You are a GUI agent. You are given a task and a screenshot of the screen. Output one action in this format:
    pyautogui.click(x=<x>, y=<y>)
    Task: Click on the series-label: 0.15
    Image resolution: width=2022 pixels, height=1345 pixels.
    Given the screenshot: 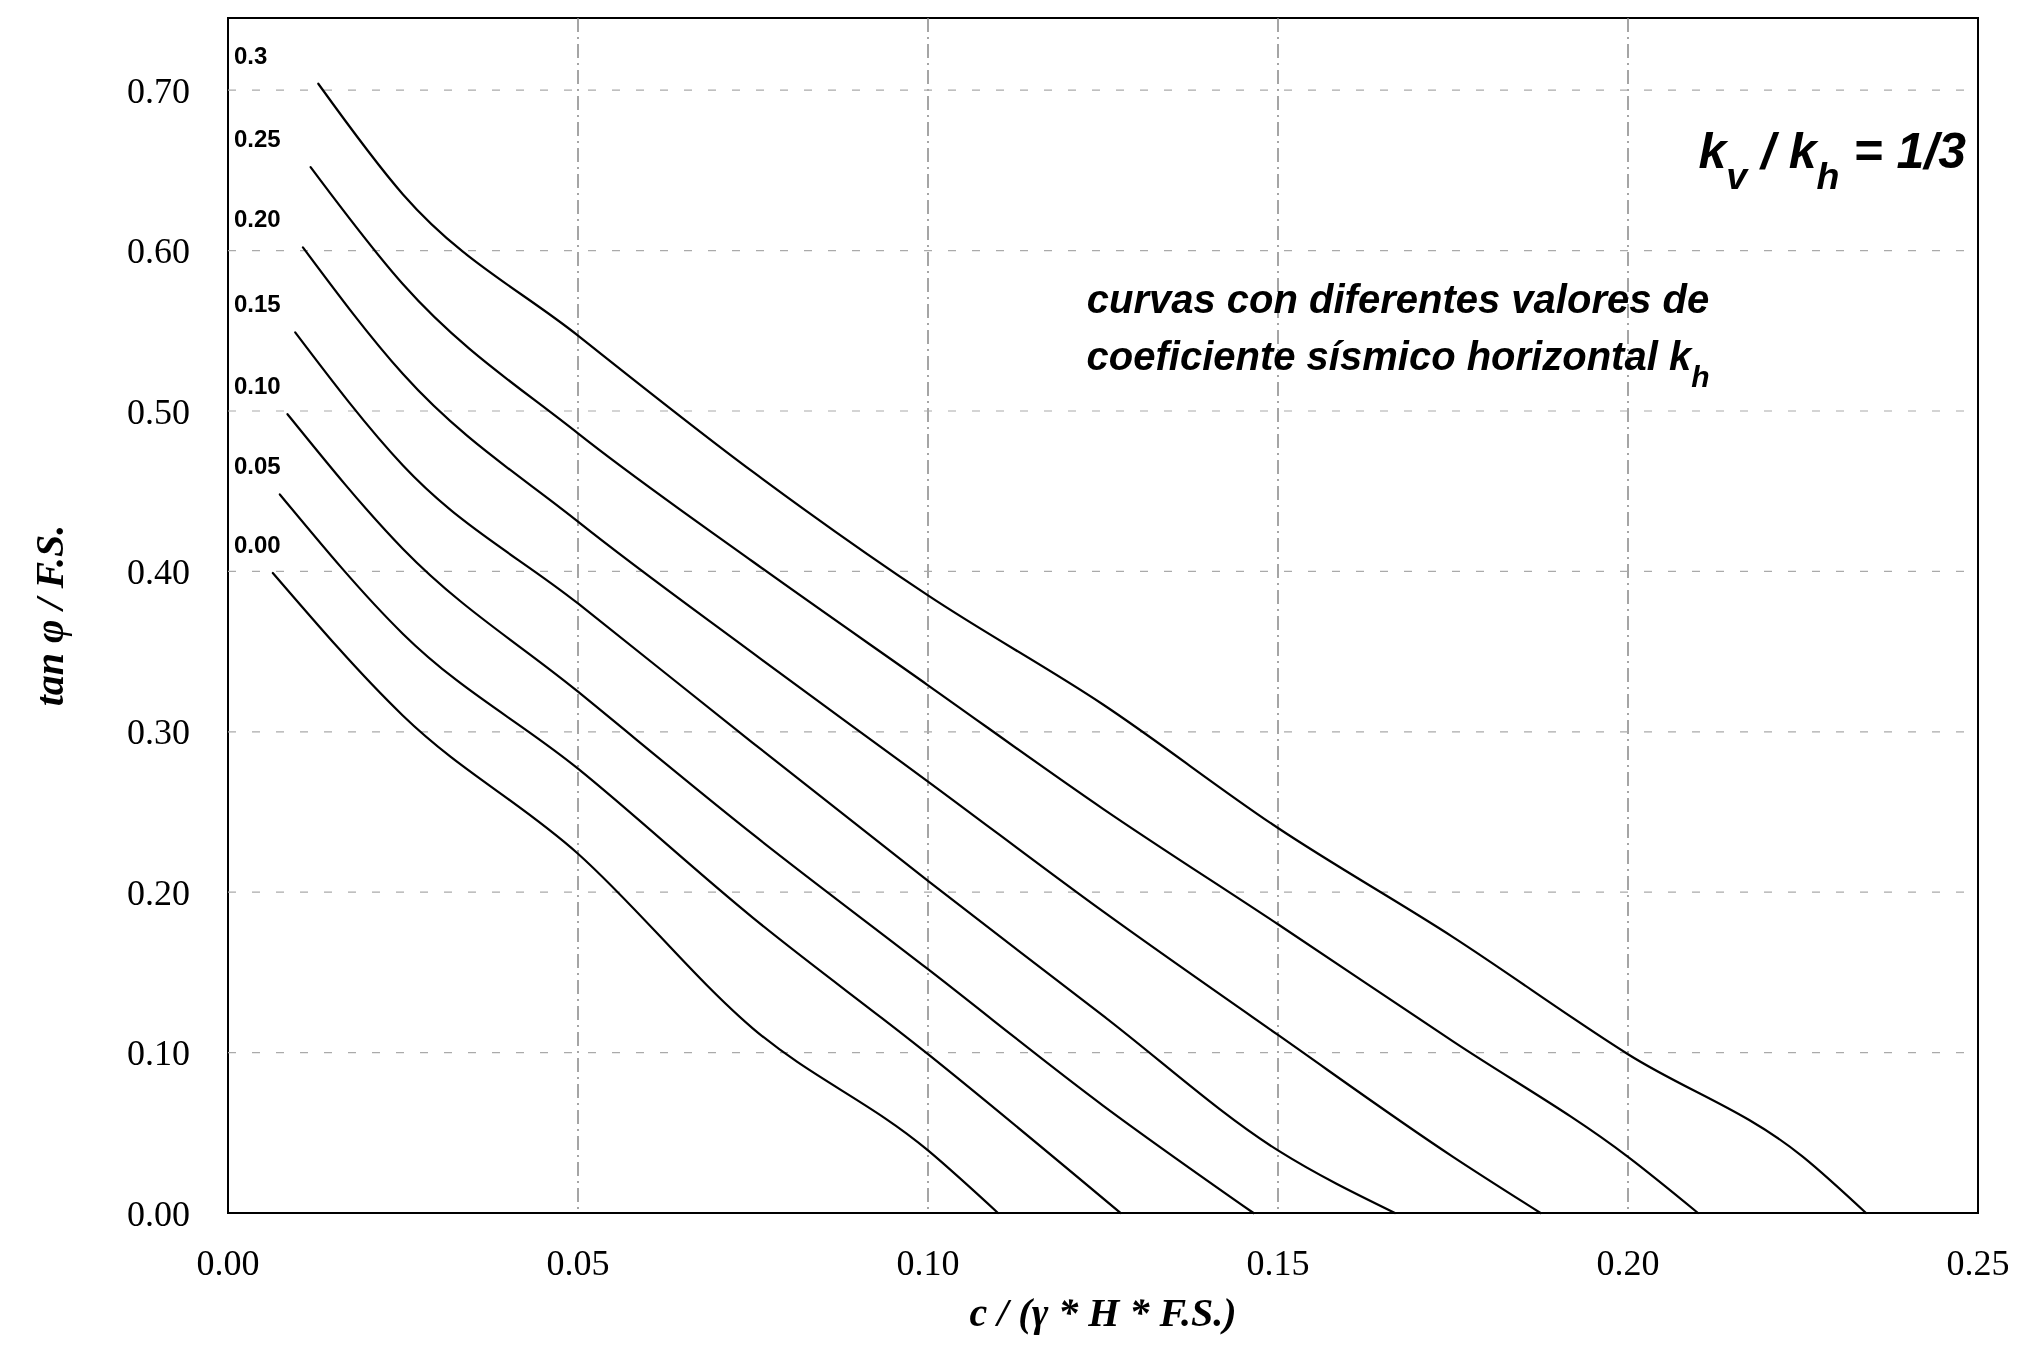 What is the action you would take?
    pyautogui.click(x=257, y=304)
    